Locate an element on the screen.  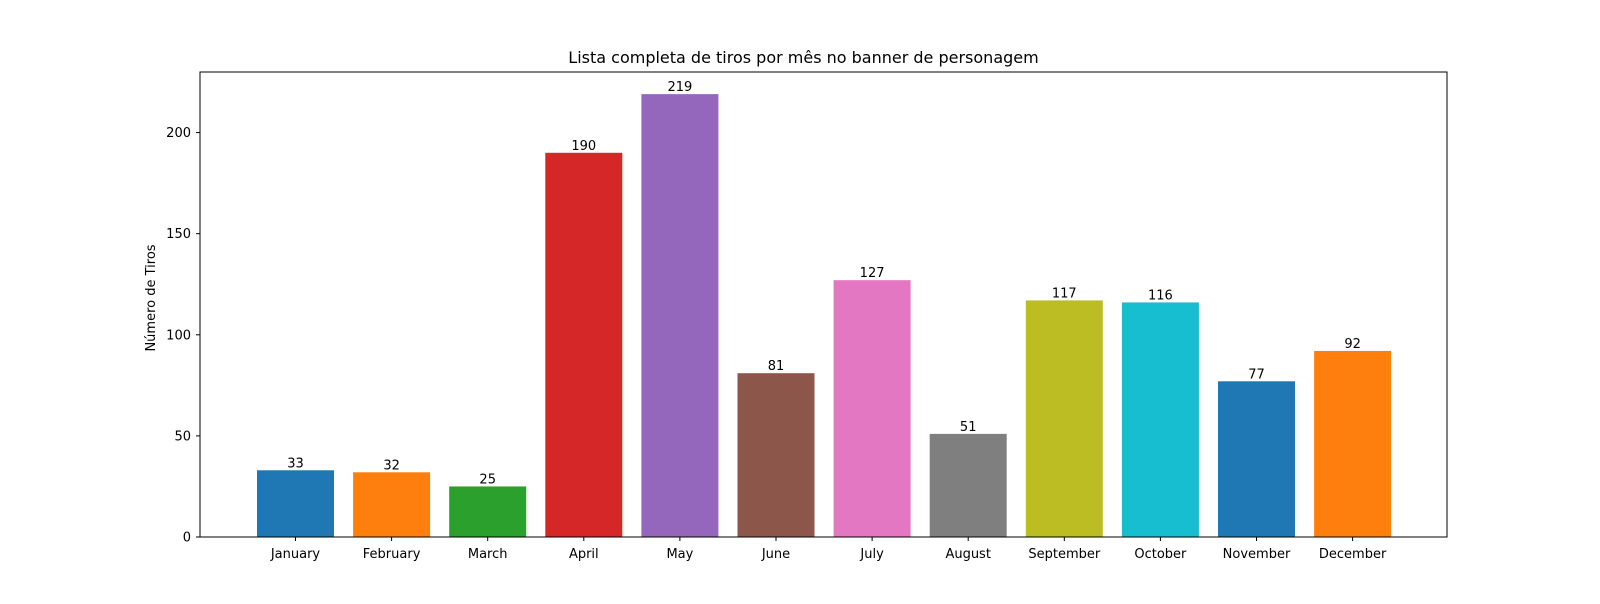
data-label-february: 32 is located at coordinates (391, 465).